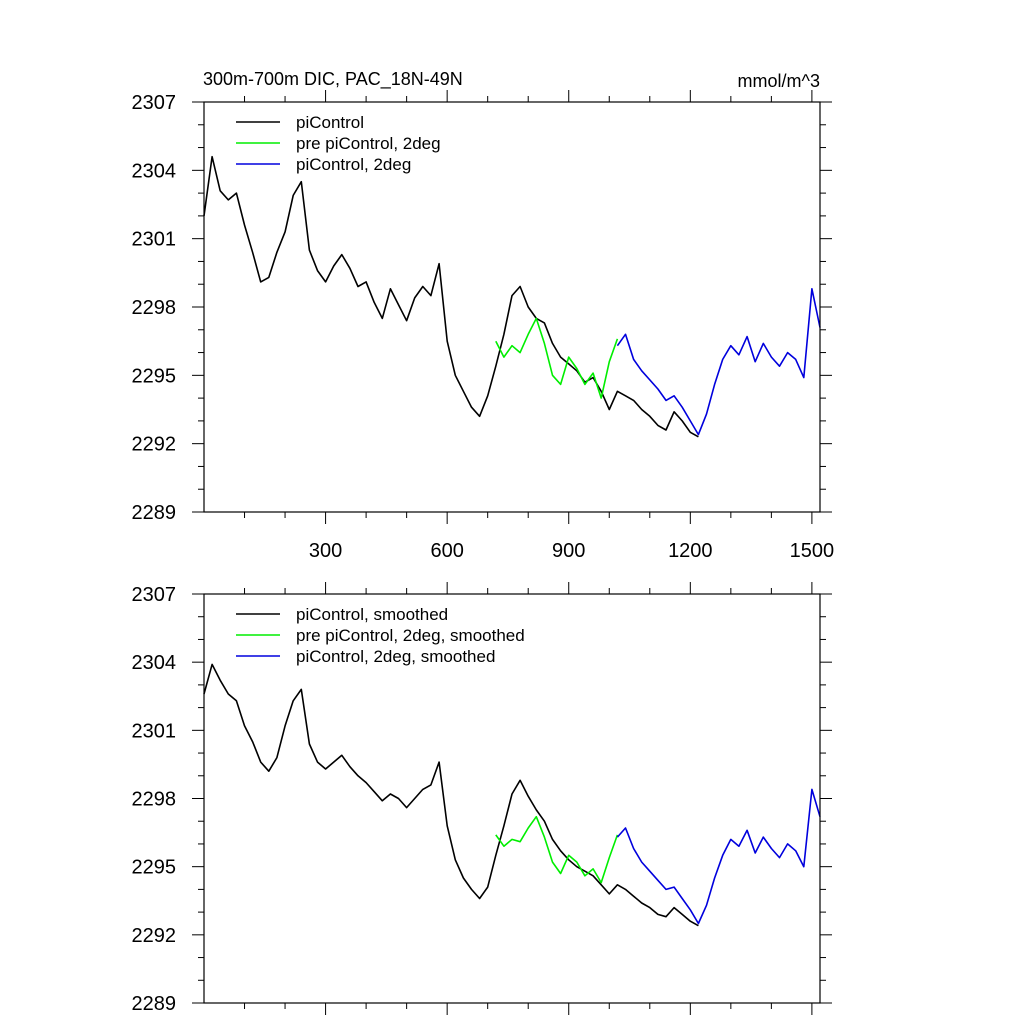 The height and width of the screenshot is (1024, 1024). I want to click on top-ytick-label: 2295, so click(154, 376).